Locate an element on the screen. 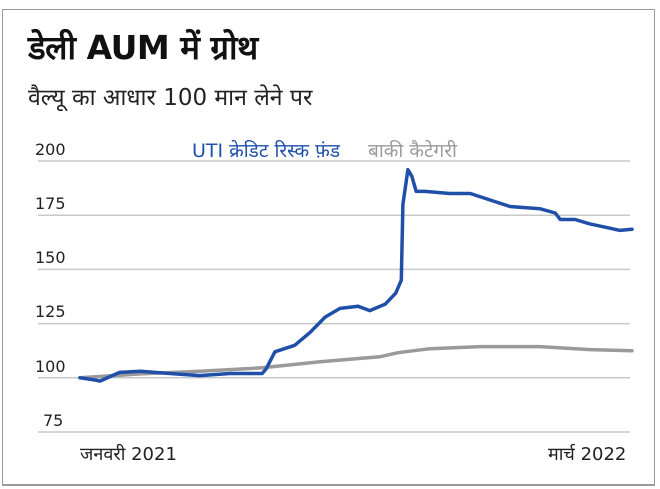  chart-title: डेली AUM में ग्रोथ is located at coordinates (143, 47).